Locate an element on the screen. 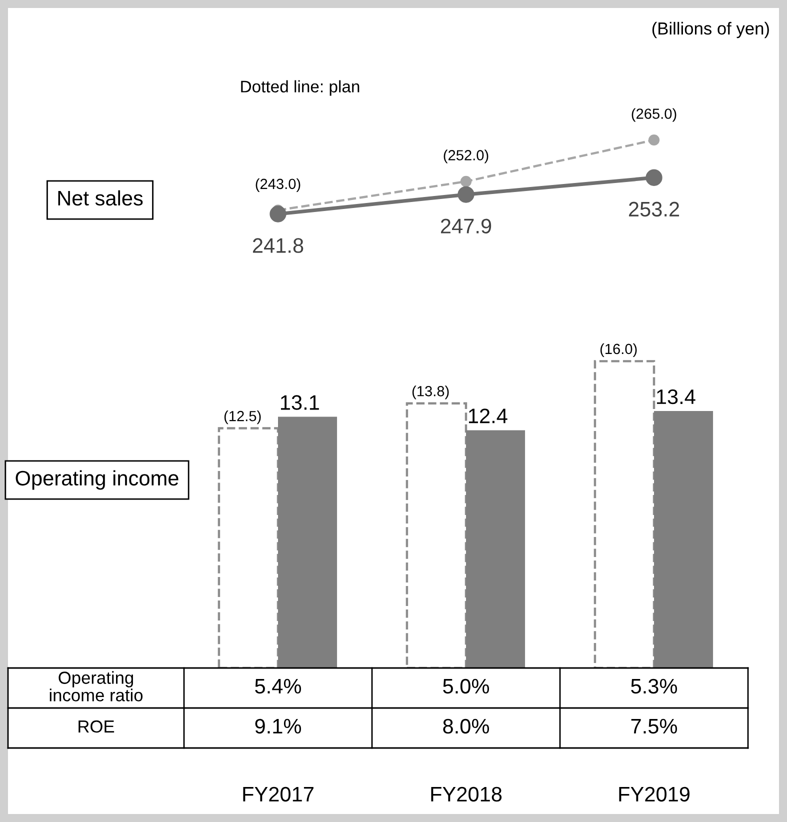  category-label: ROE is located at coordinates (96, 726).